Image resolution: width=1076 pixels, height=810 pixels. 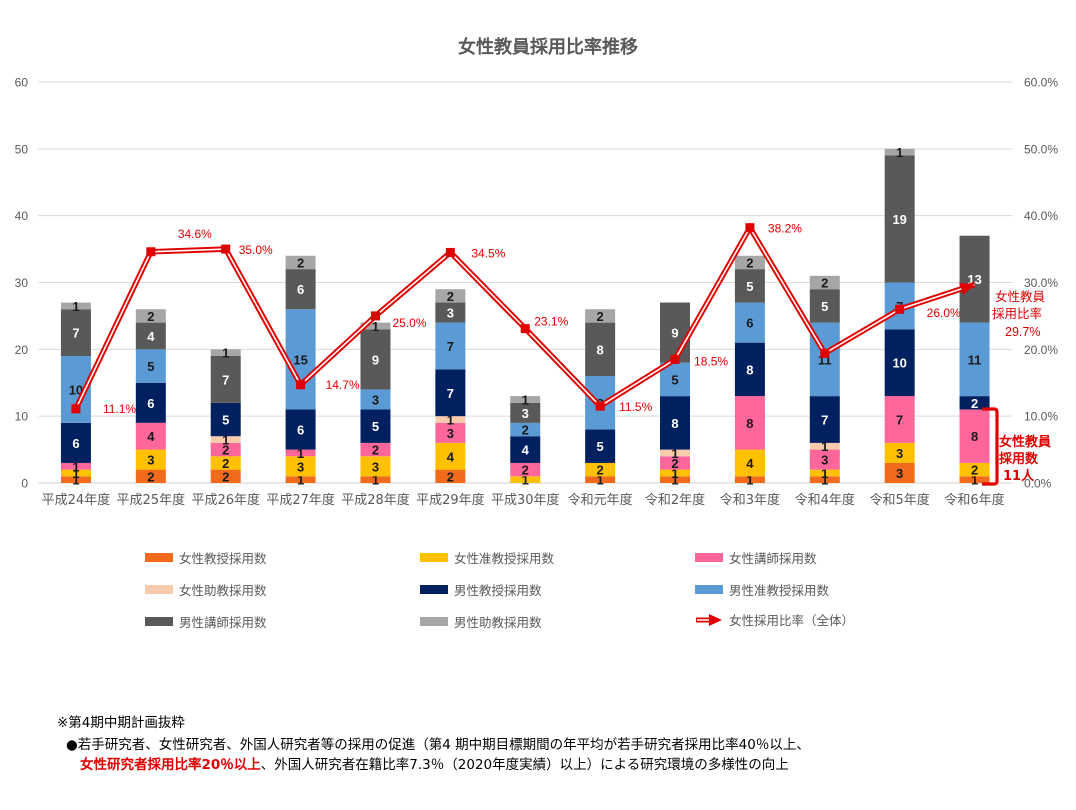 I want to click on left-tick-label: 50, so click(x=22, y=149).